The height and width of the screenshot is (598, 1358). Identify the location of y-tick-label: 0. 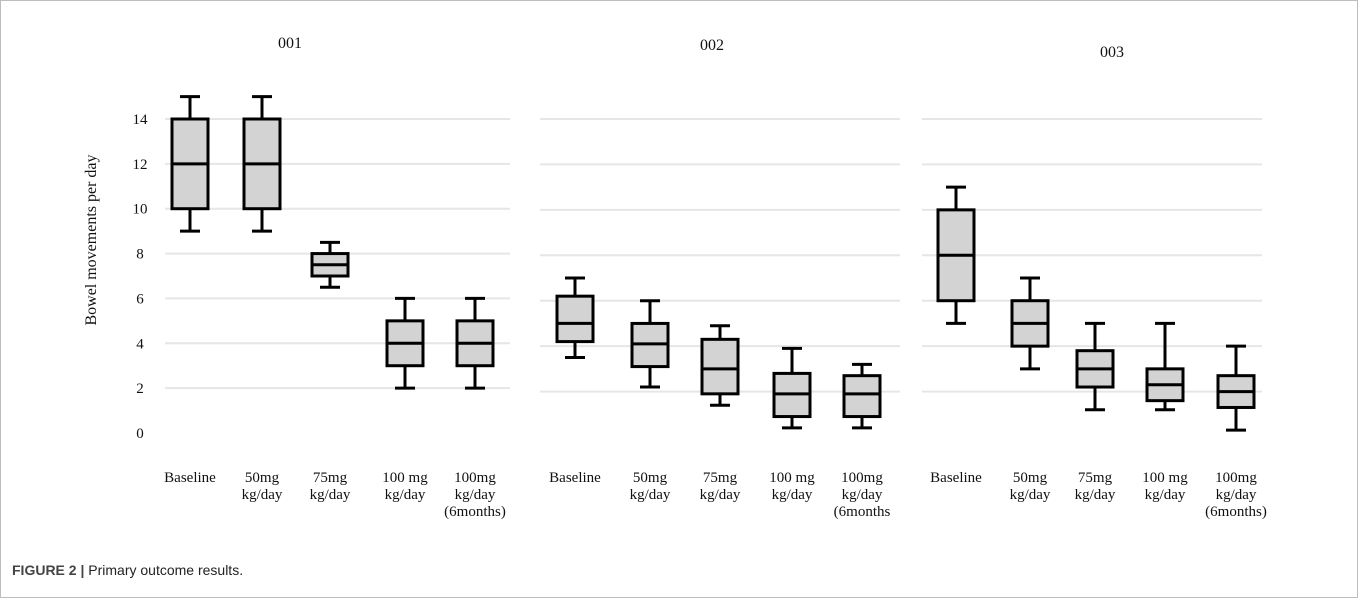
(140, 434).